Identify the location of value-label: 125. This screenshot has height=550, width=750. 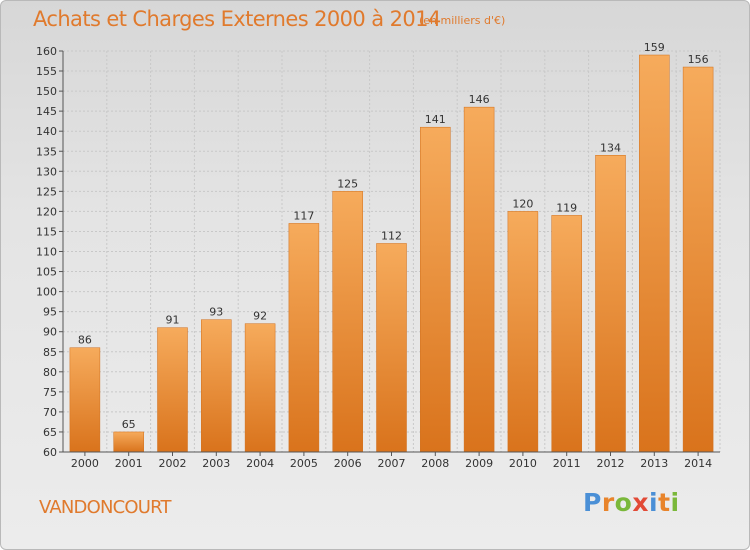
(347, 183).